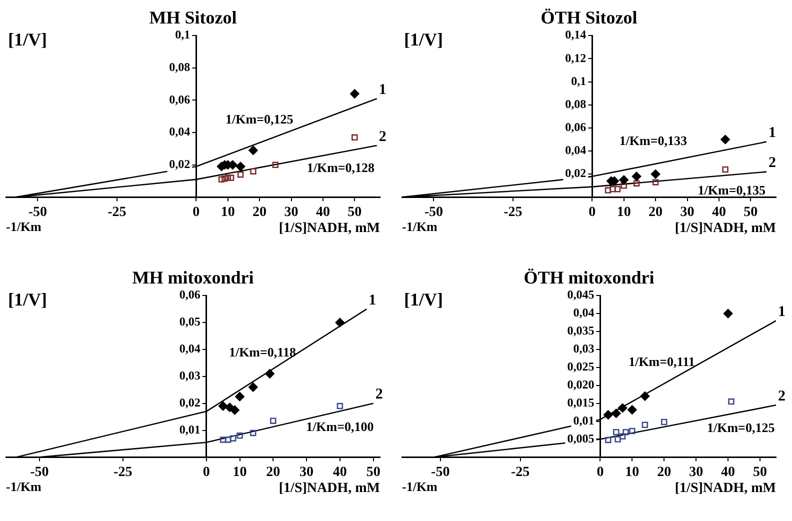 The width and height of the screenshot is (792, 521). What do you see at coordinates (580, 438) in the screenshot?
I see `y-tick-label: 0,005` at bounding box center [580, 438].